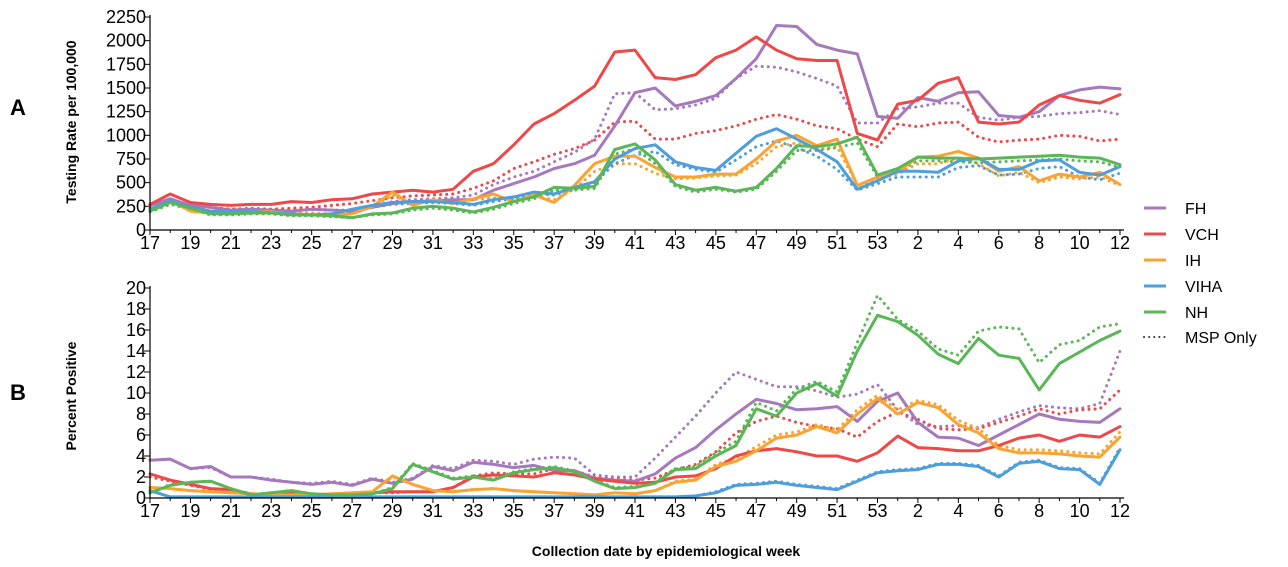 This screenshot has height=567, width=1288. Describe the element at coordinates (1039, 243) in the screenshot. I see `panel-a-x-tick-label: 8` at that location.